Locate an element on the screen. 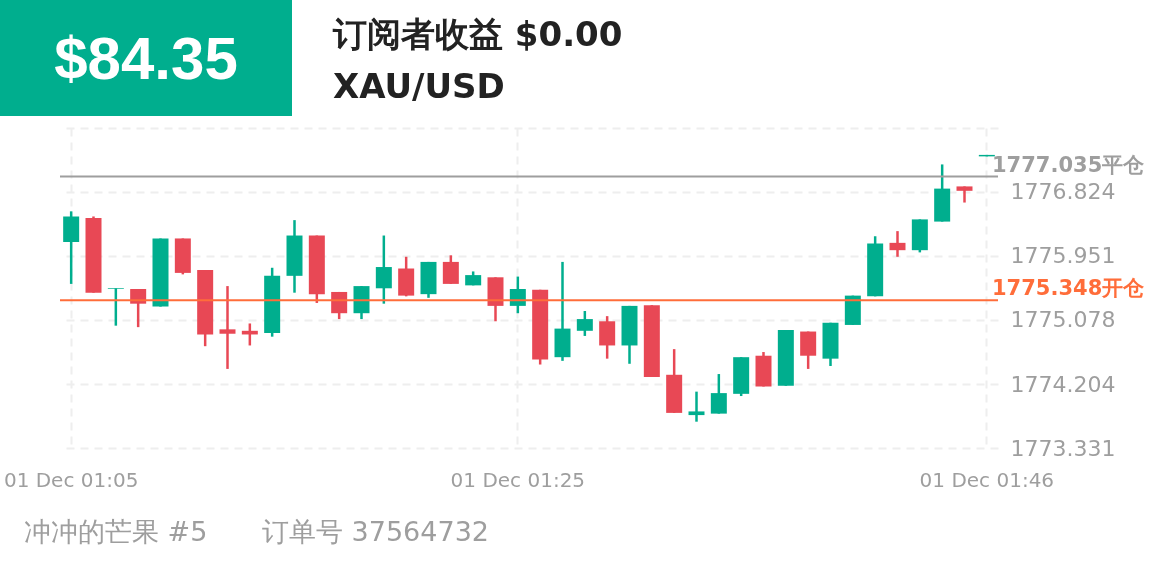  text: 订单号 37564732 is located at coordinates (376, 532).